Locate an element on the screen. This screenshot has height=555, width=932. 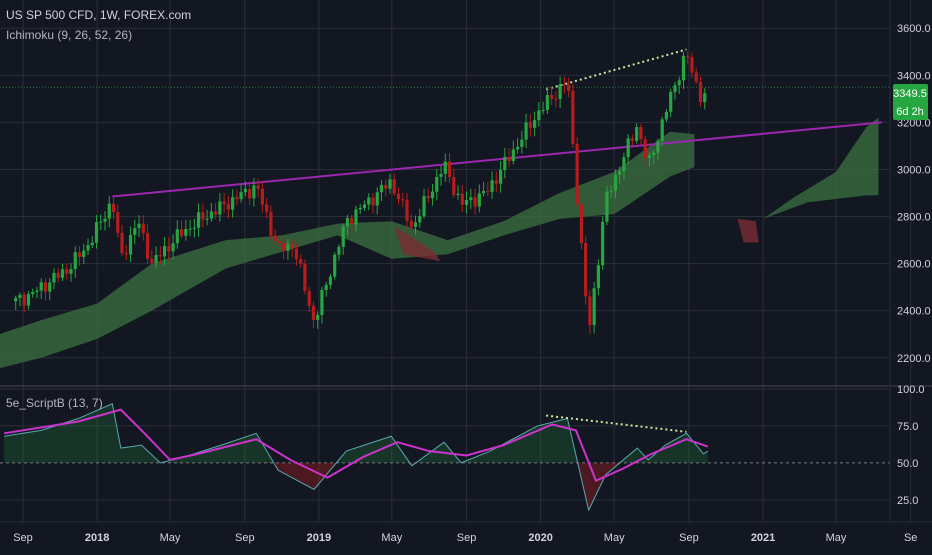
price-tick-label: 3000.0 is located at coordinates (914, 170).